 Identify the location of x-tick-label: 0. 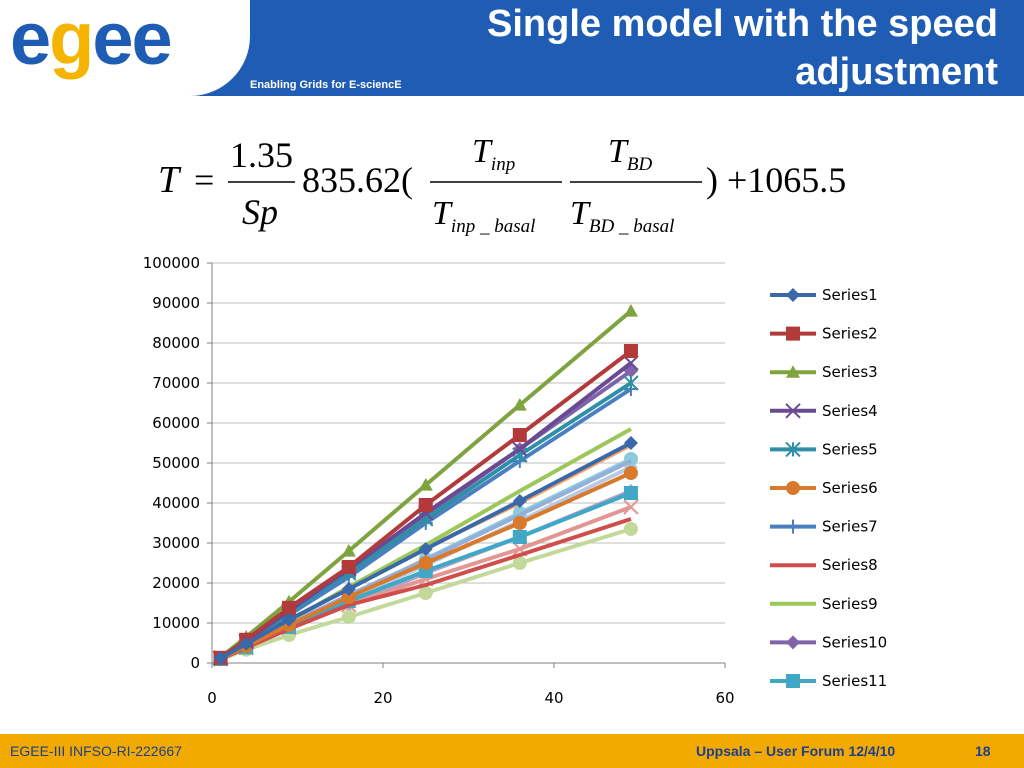
(212, 698).